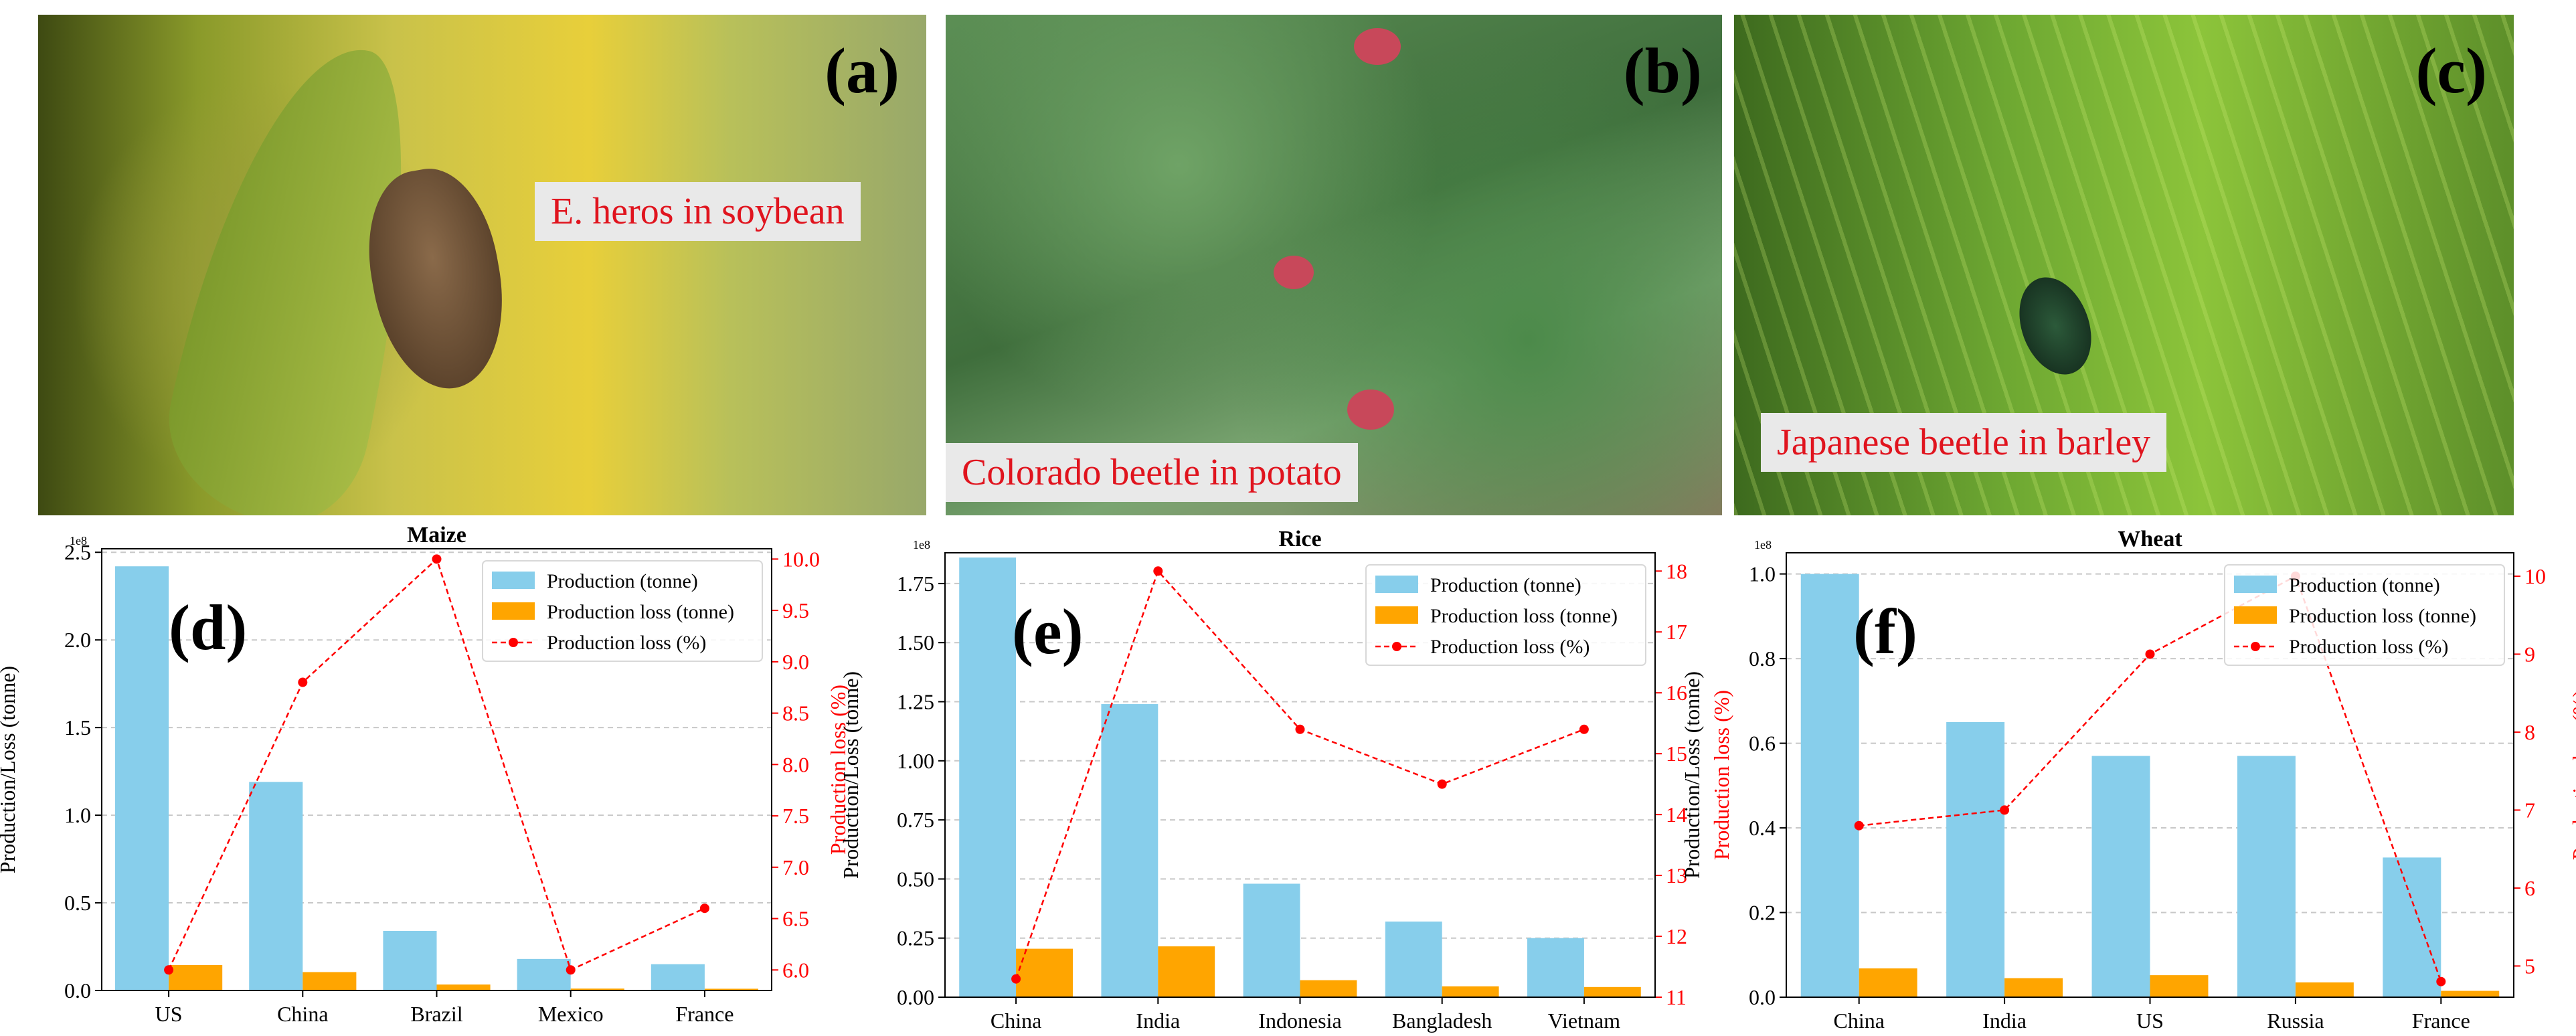  I want to click on chart-wheat-legend-label-production: Production (tonne), so click(2364, 585).